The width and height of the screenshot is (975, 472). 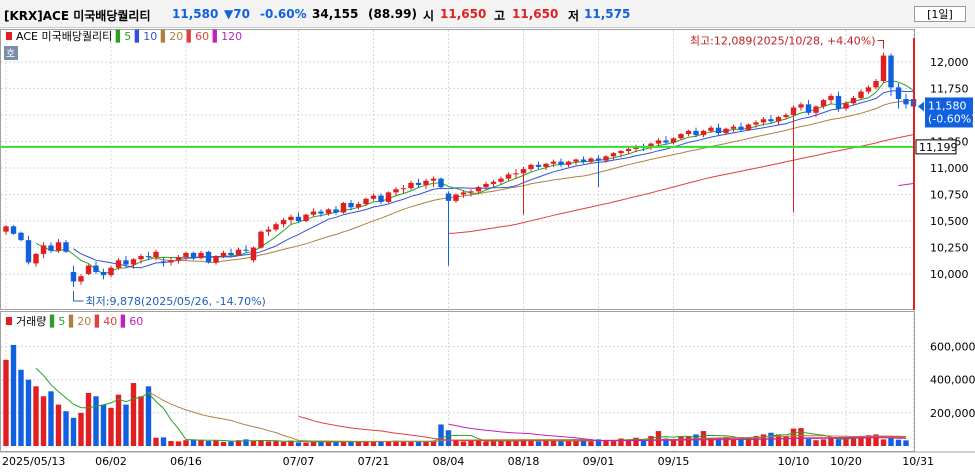 What do you see at coordinates (599, 461) in the screenshot?
I see `date-axis-tick: 09/01` at bounding box center [599, 461].